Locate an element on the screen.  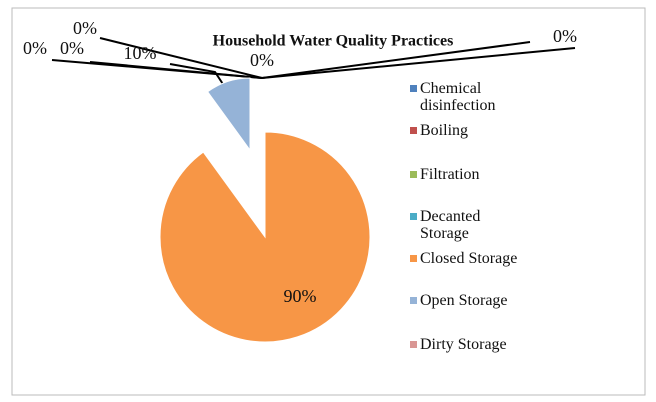
pie-slice is located at coordinates (228, 114).